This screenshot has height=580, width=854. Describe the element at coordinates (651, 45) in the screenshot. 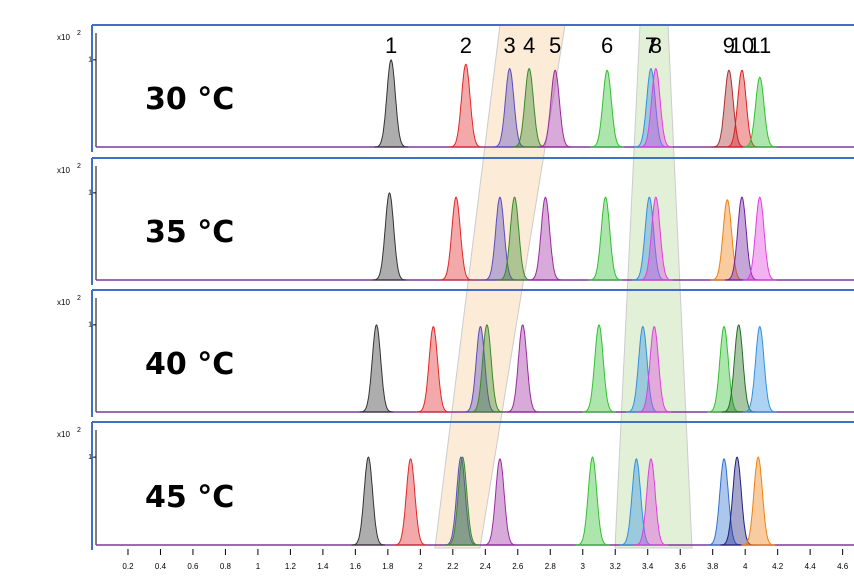

I see `peak-label: 7` at that location.